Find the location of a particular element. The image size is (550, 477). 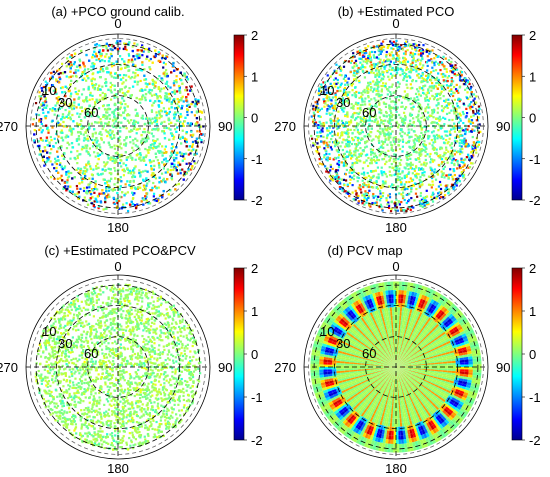

panel-b-skyplot is located at coordinates (396, 126).